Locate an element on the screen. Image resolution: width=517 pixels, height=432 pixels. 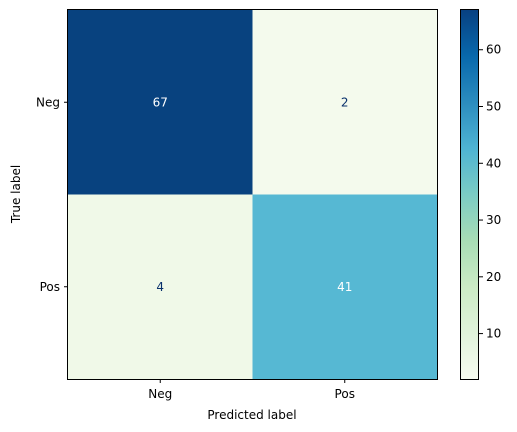
cell-value-label: 41 is located at coordinates (344, 287).